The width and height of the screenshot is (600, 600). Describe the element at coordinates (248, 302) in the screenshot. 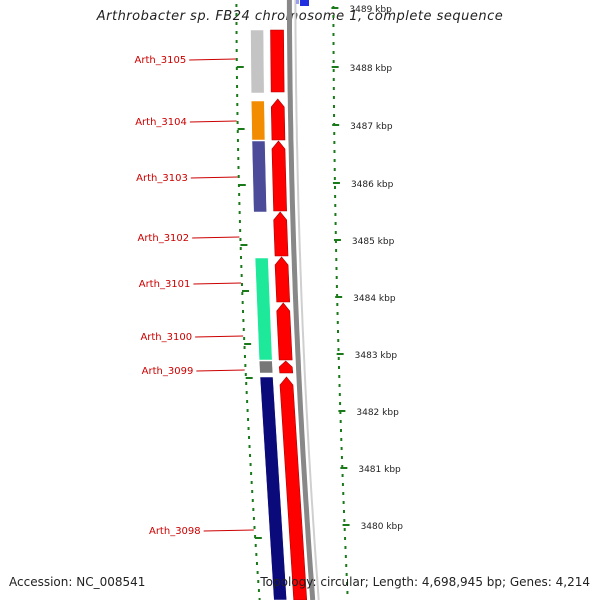

I see `inner-ticks` at that location.